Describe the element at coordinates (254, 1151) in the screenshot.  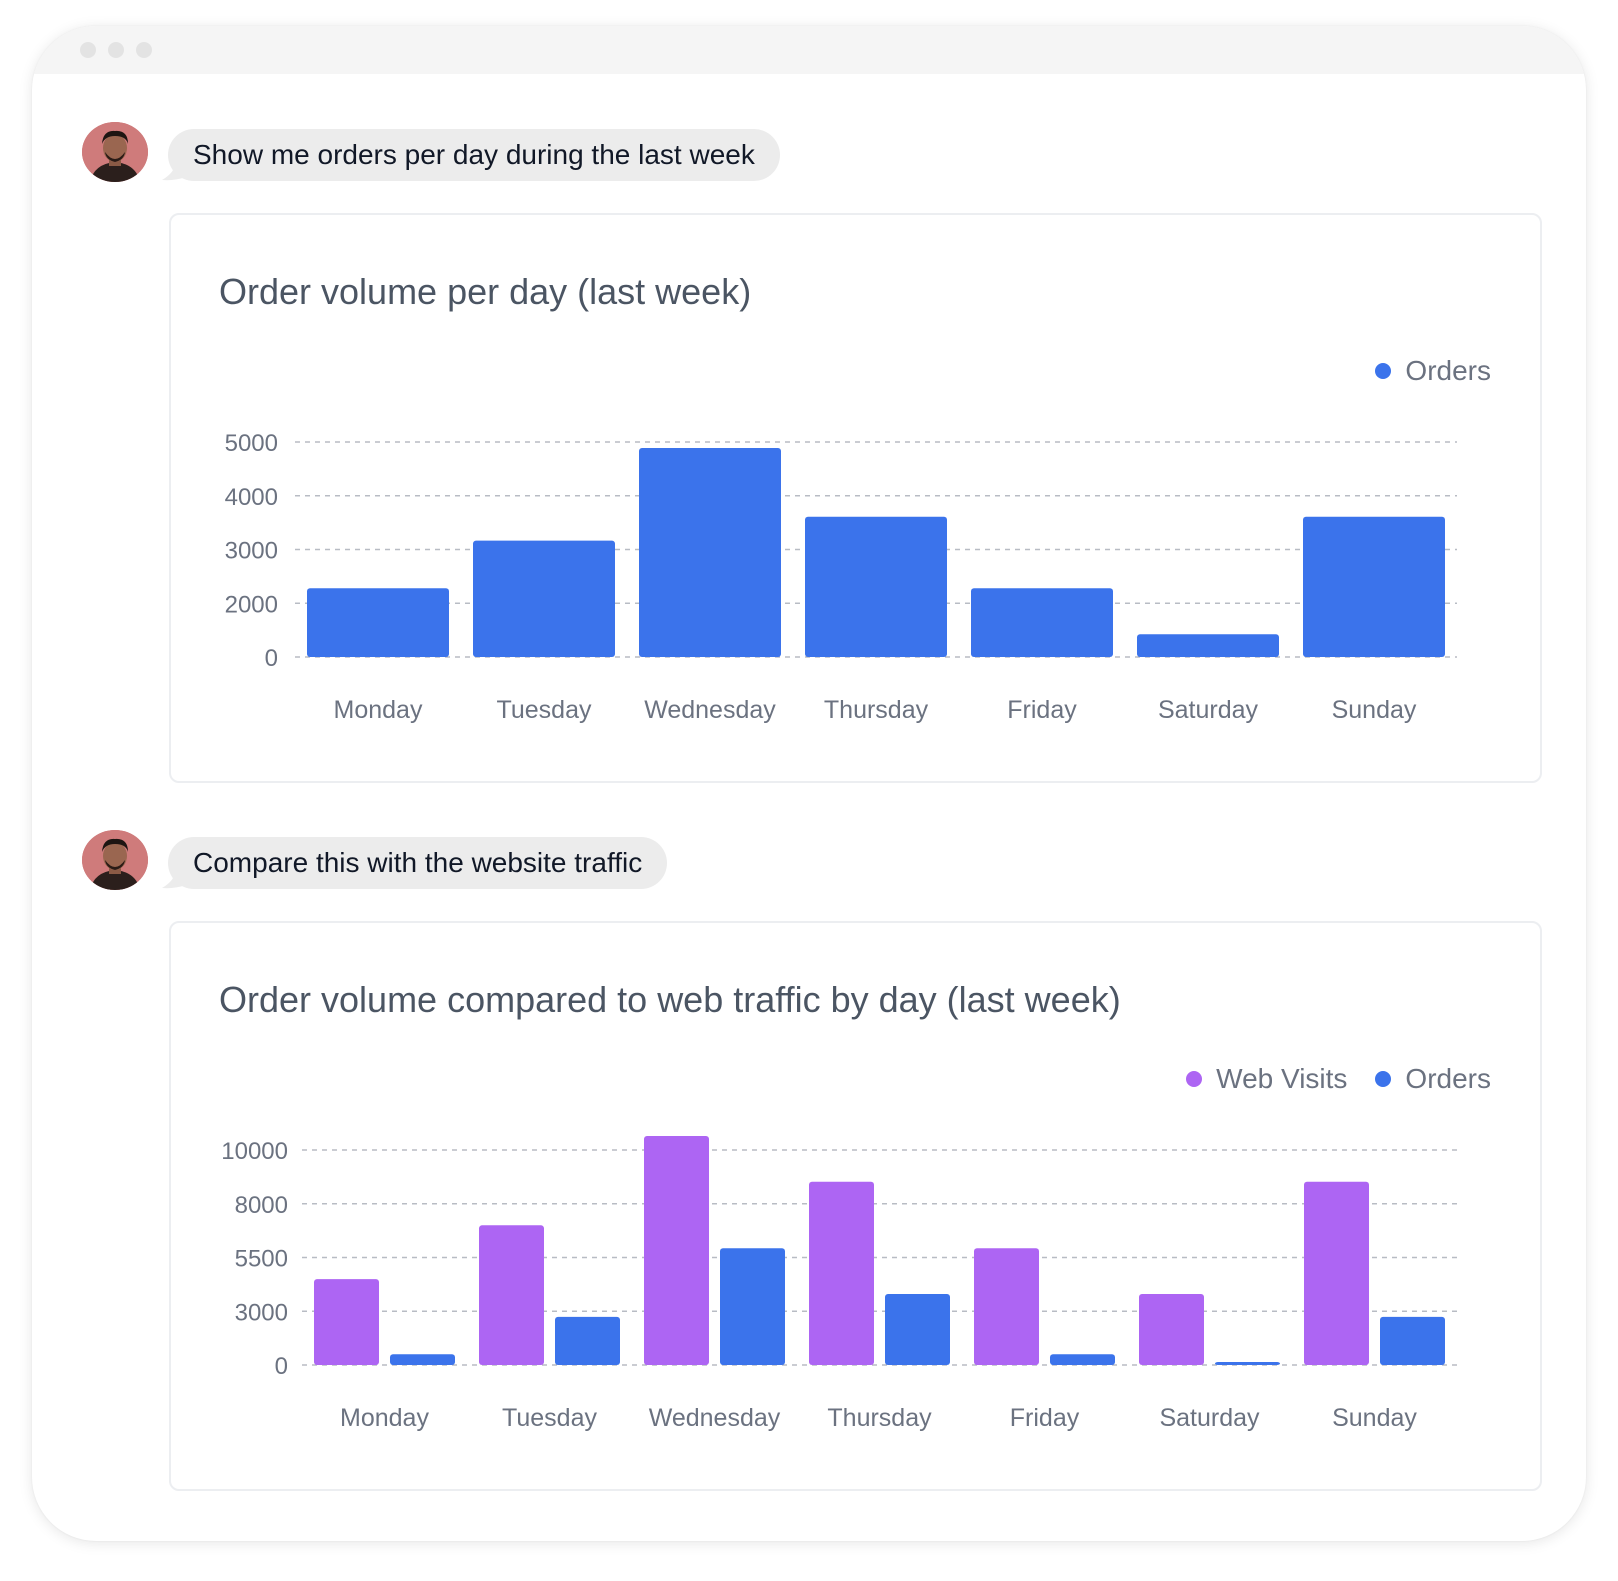
I see `y-tick-label: 10000` at that location.